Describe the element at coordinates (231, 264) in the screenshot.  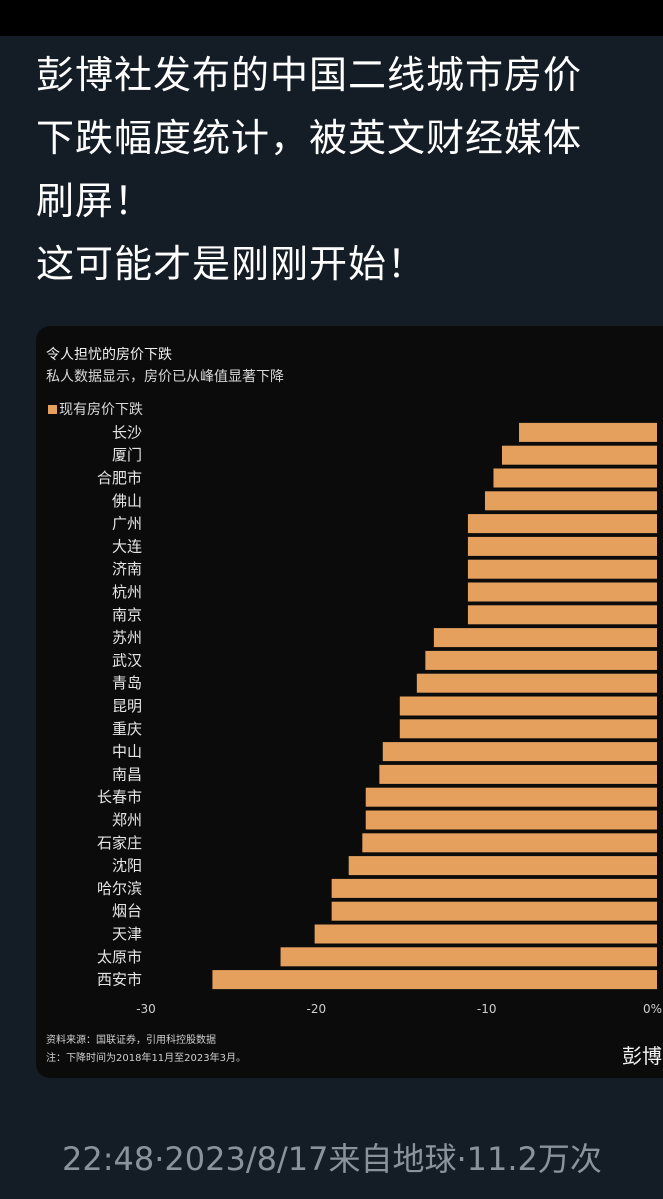
I see `post-text-line: 这可能才是刚刚开始！` at that location.